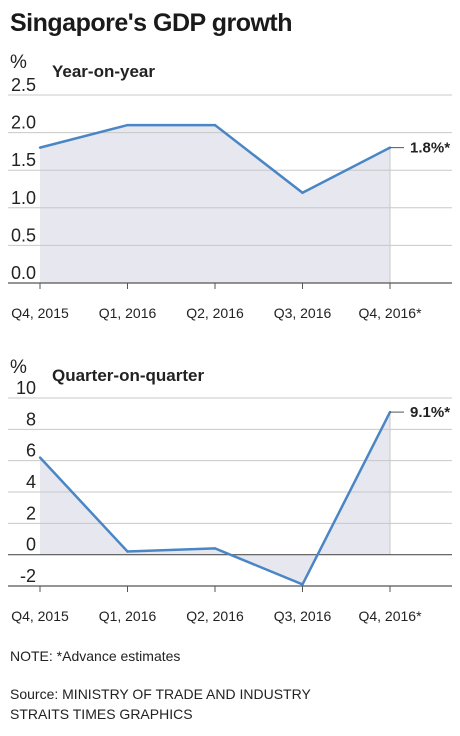  What do you see at coordinates (430, 148) in the screenshot?
I see `end-value-label: 1.8%*` at bounding box center [430, 148].